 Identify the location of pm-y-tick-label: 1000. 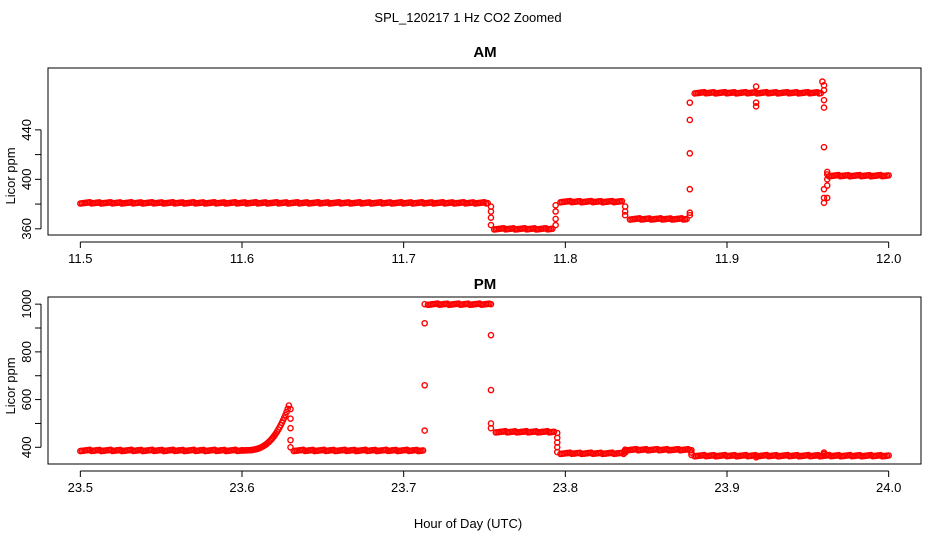
(26, 304).